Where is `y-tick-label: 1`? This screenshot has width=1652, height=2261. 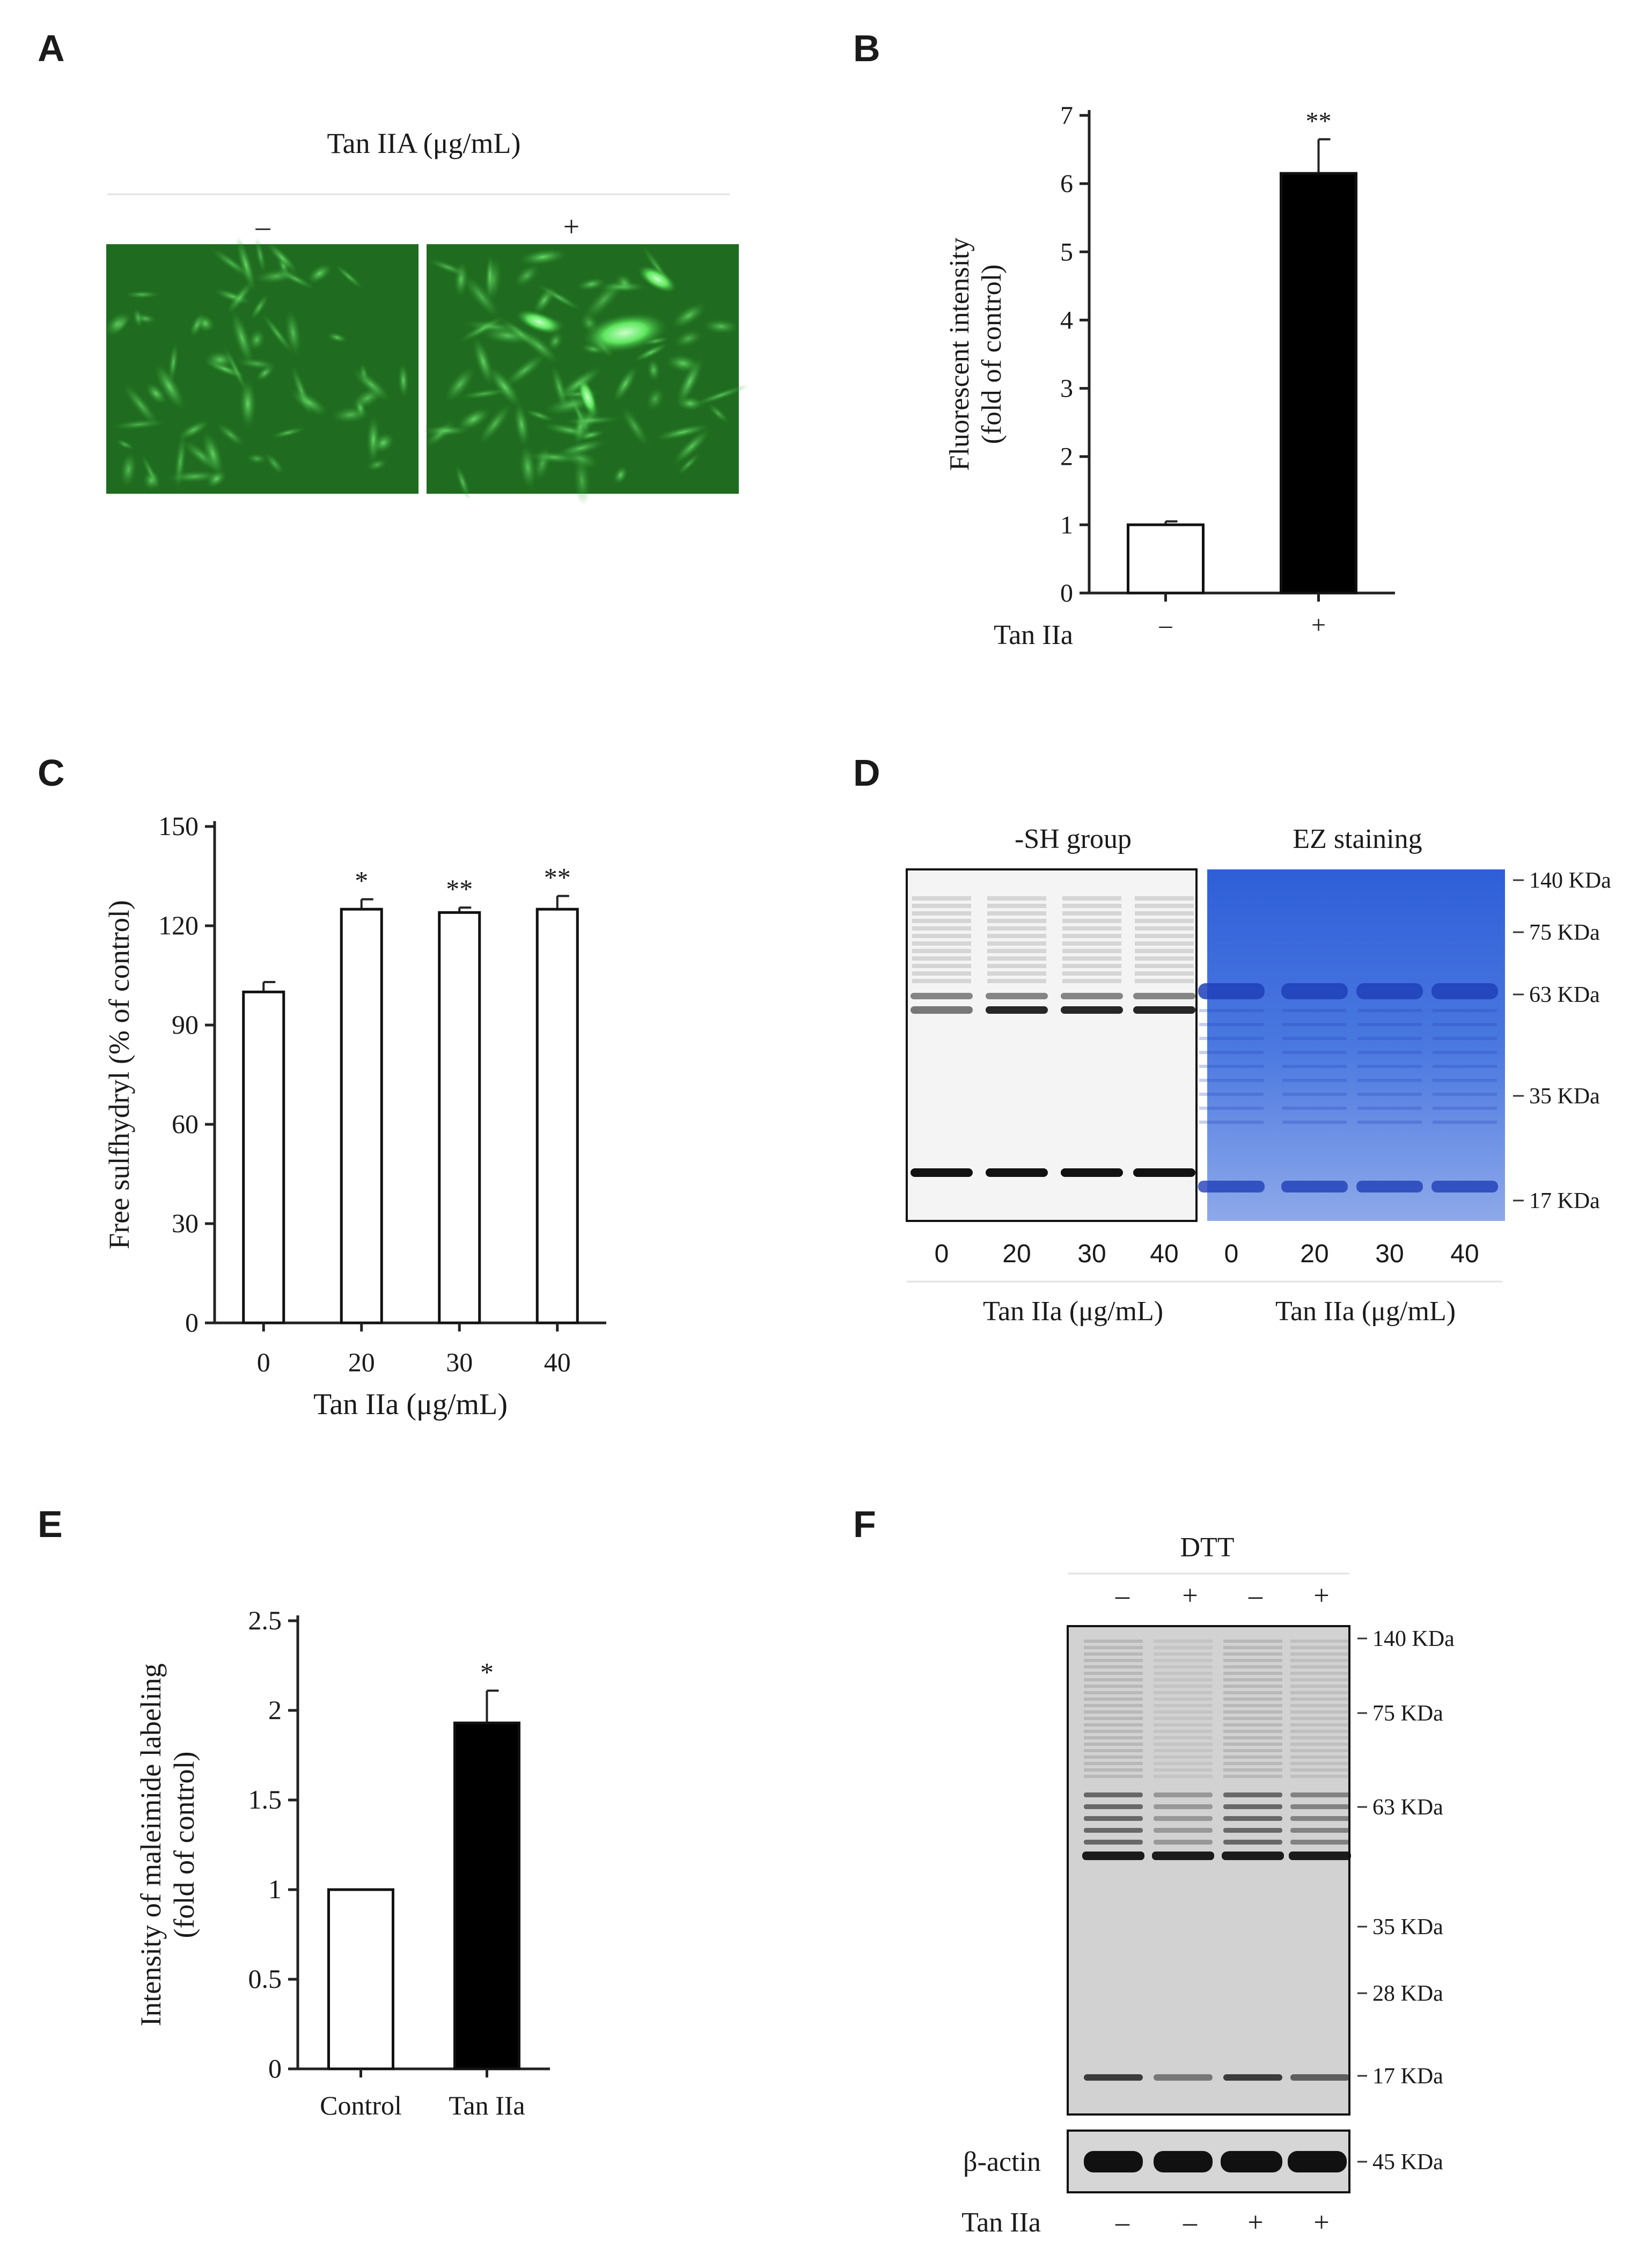
y-tick-label: 1 is located at coordinates (275, 1889).